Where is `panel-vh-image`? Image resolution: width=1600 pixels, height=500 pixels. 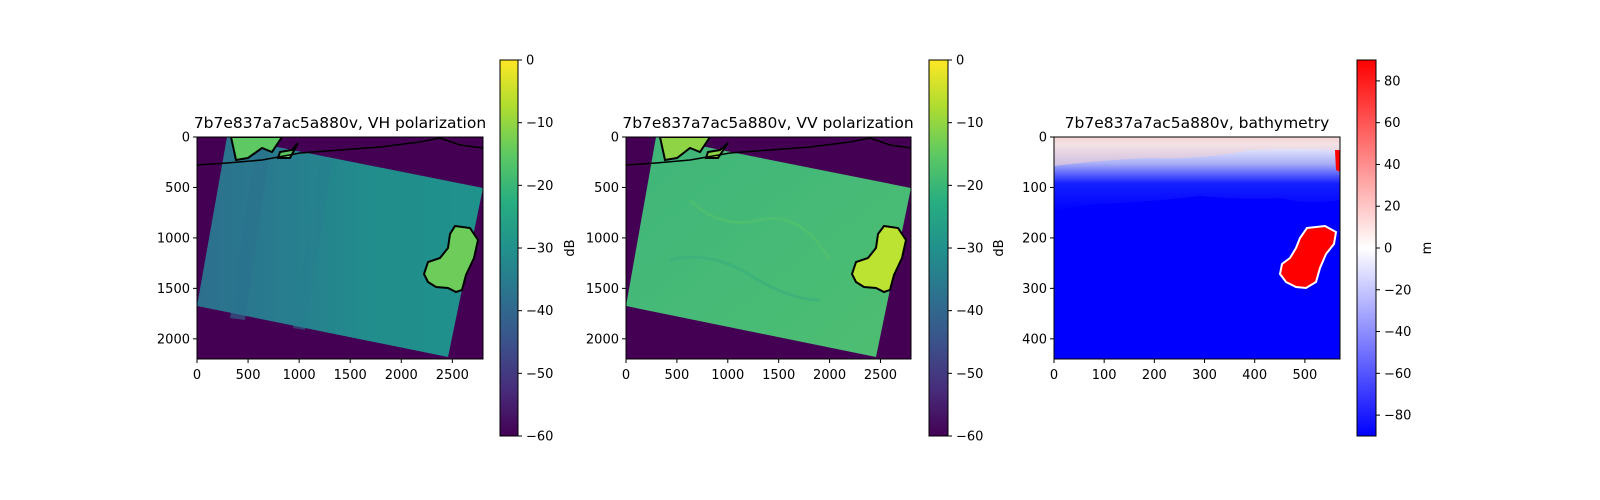
panel-vh-image is located at coordinates (340, 248).